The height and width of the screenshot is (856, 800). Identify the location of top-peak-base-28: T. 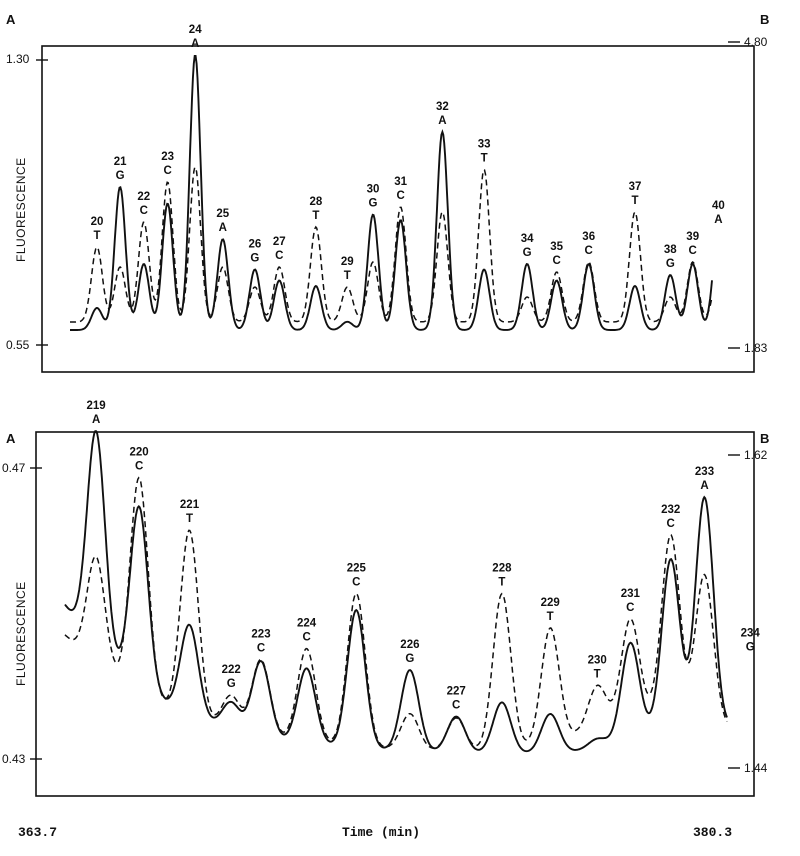
(315, 216).